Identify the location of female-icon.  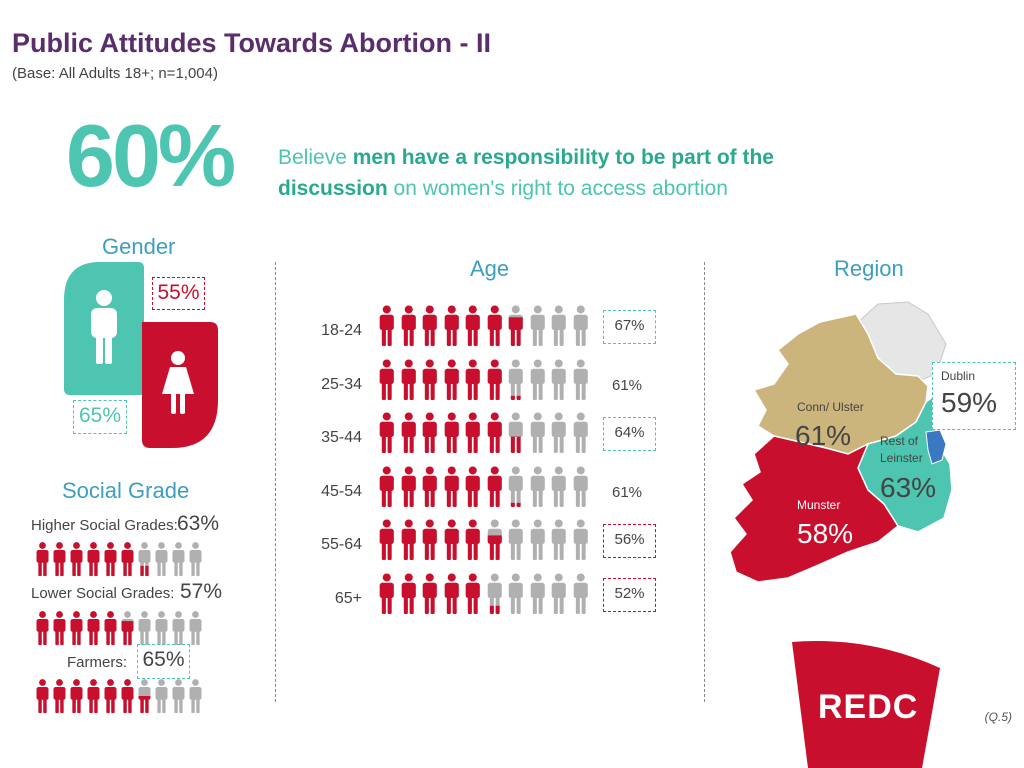
(178, 382).